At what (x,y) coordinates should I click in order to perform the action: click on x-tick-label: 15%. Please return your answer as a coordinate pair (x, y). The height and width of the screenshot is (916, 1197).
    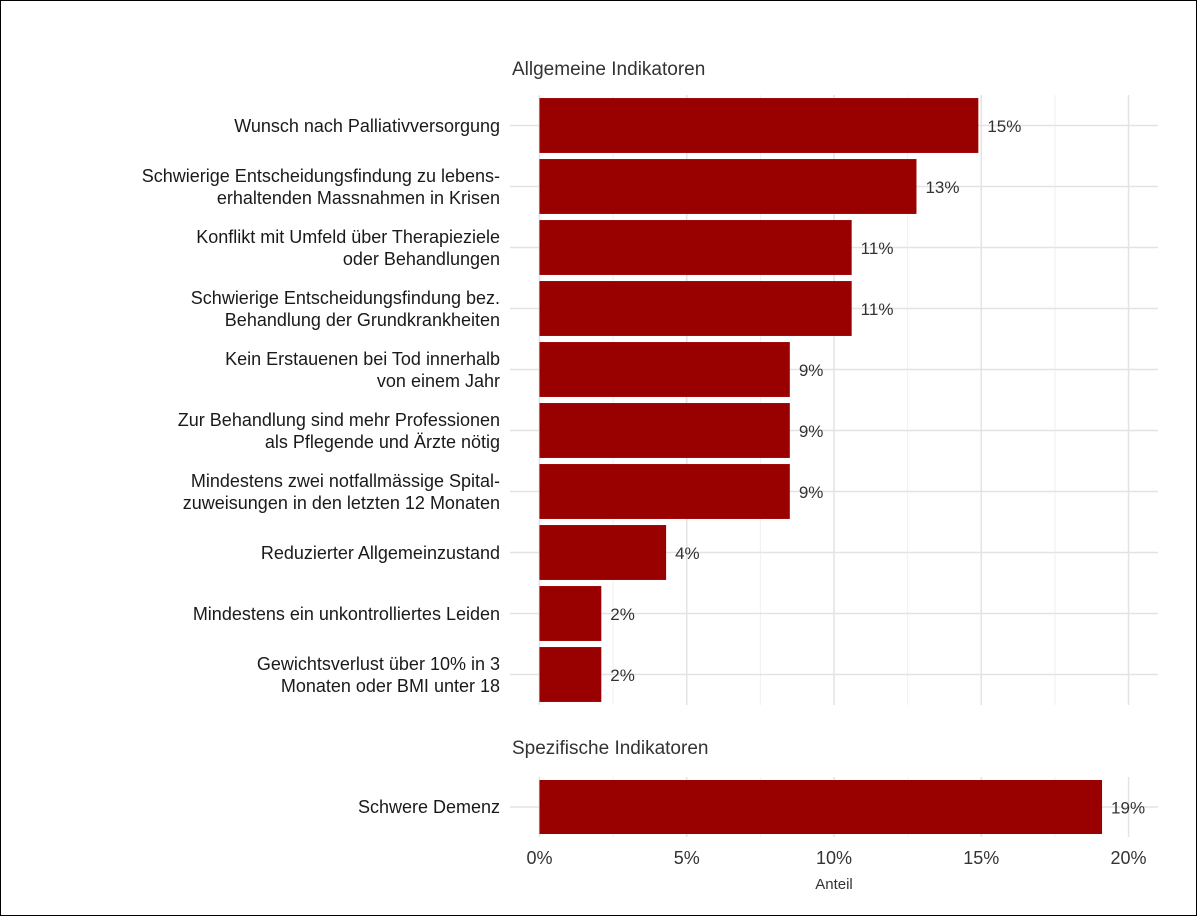
    Looking at the image, I should click on (981, 858).